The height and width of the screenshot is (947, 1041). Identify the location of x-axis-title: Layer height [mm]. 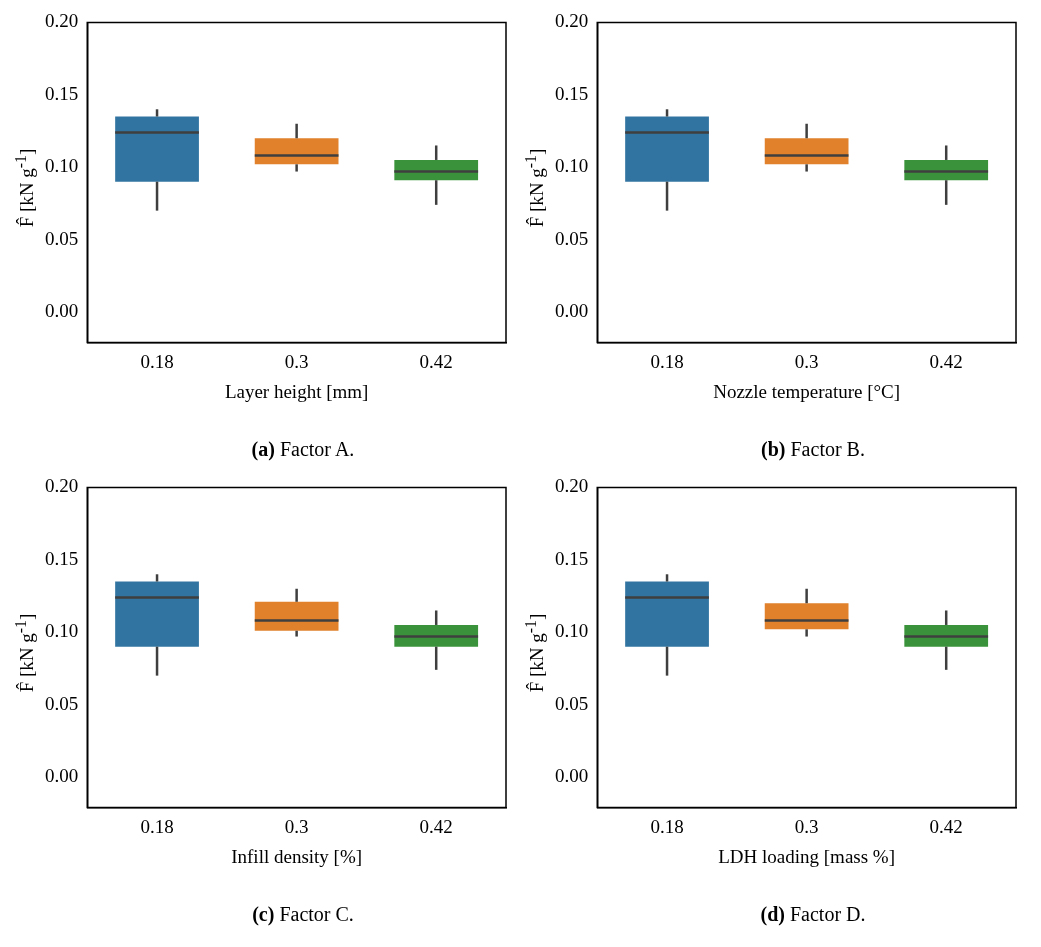
(296, 391).